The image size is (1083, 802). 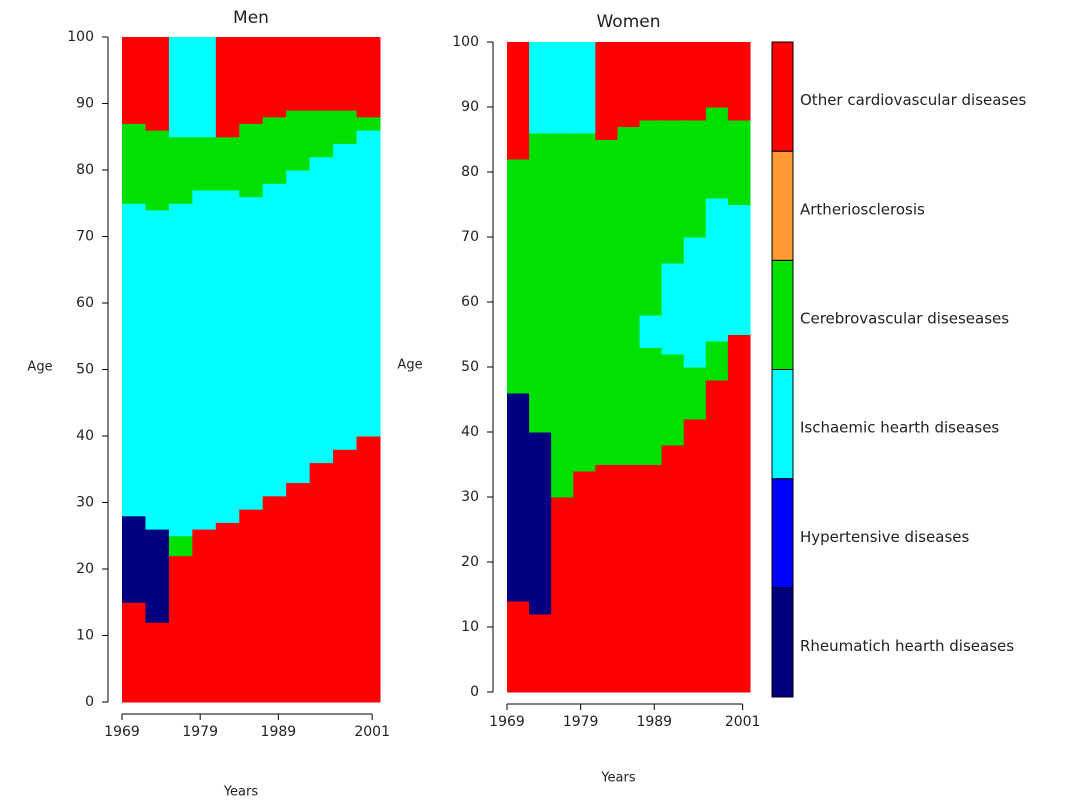 What do you see at coordinates (581, 722) in the screenshot?
I see `x-tick-label: 1979` at bounding box center [581, 722].